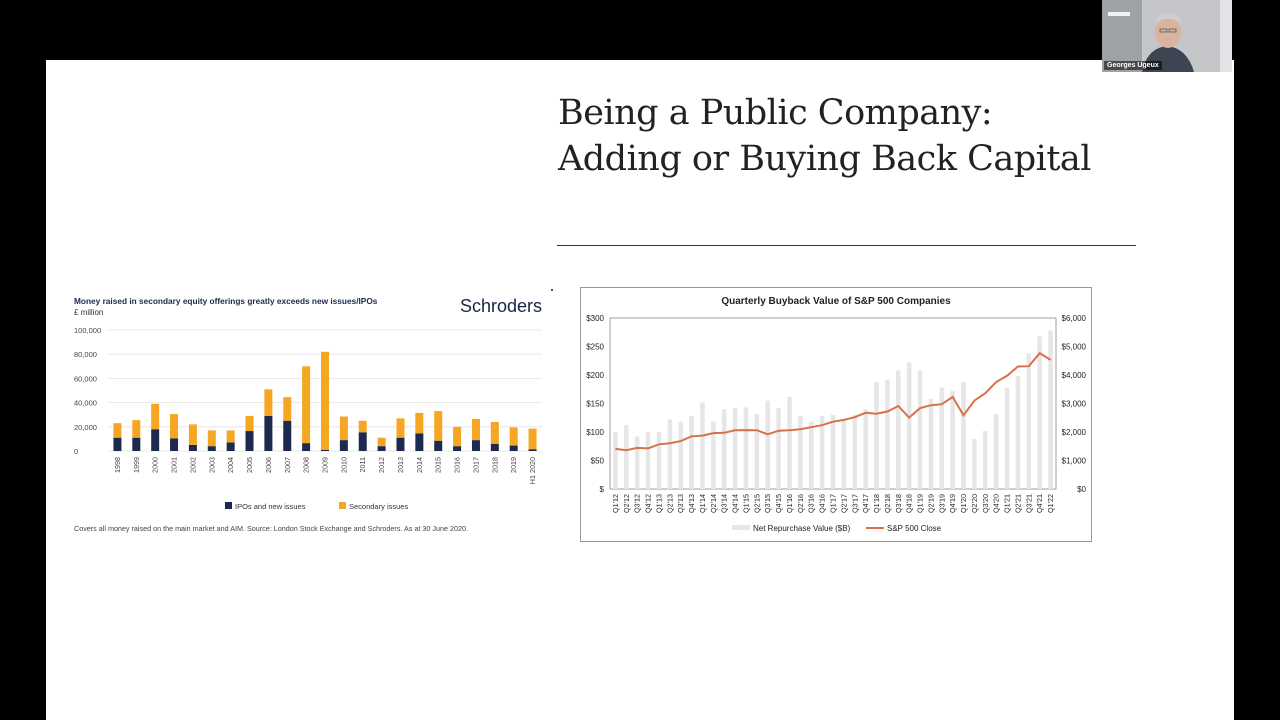 The height and width of the screenshot is (720, 1280). Describe the element at coordinates (648, 503) in the screenshot. I see `chart2-xtick-label: Q4'12` at that location.